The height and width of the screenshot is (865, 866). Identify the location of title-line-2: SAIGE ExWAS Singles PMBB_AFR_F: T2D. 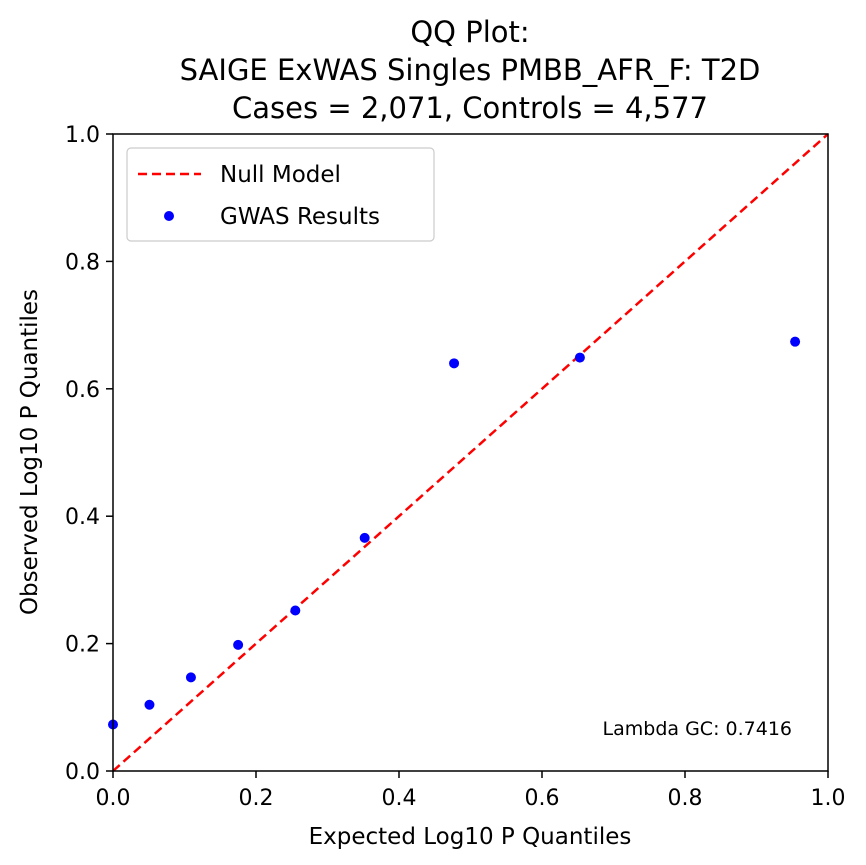
(470, 70).